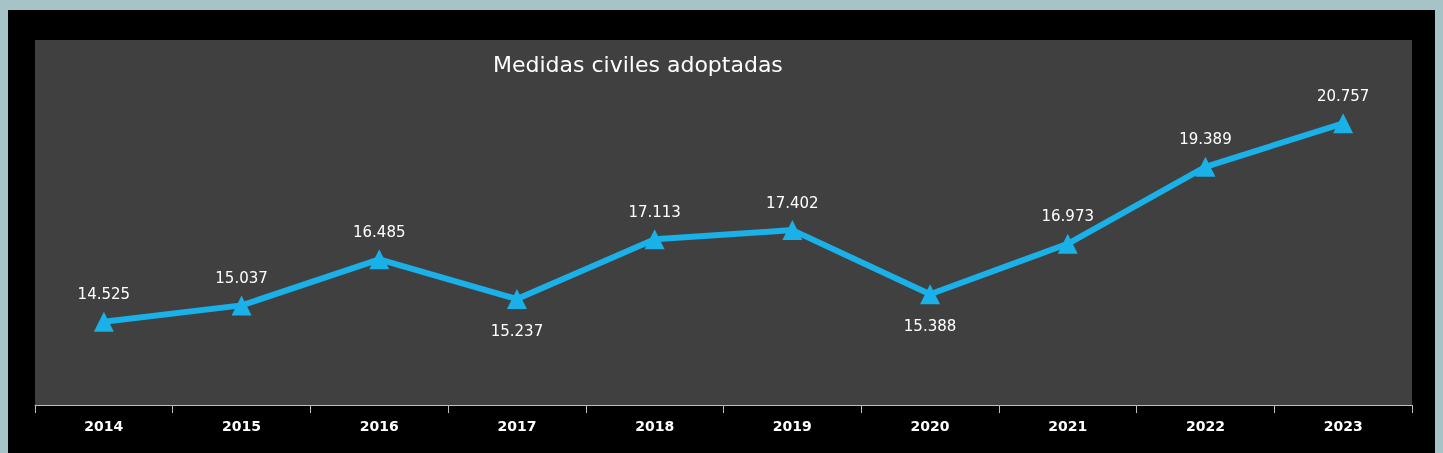 The height and width of the screenshot is (453, 1443). I want to click on chart-title: Medidas civiles adoptadas, so click(638, 64).